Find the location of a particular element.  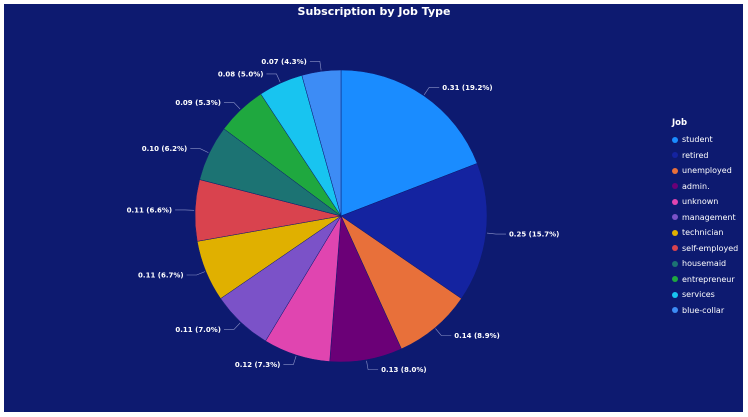

legend-label: unknown is located at coordinates (700, 202).